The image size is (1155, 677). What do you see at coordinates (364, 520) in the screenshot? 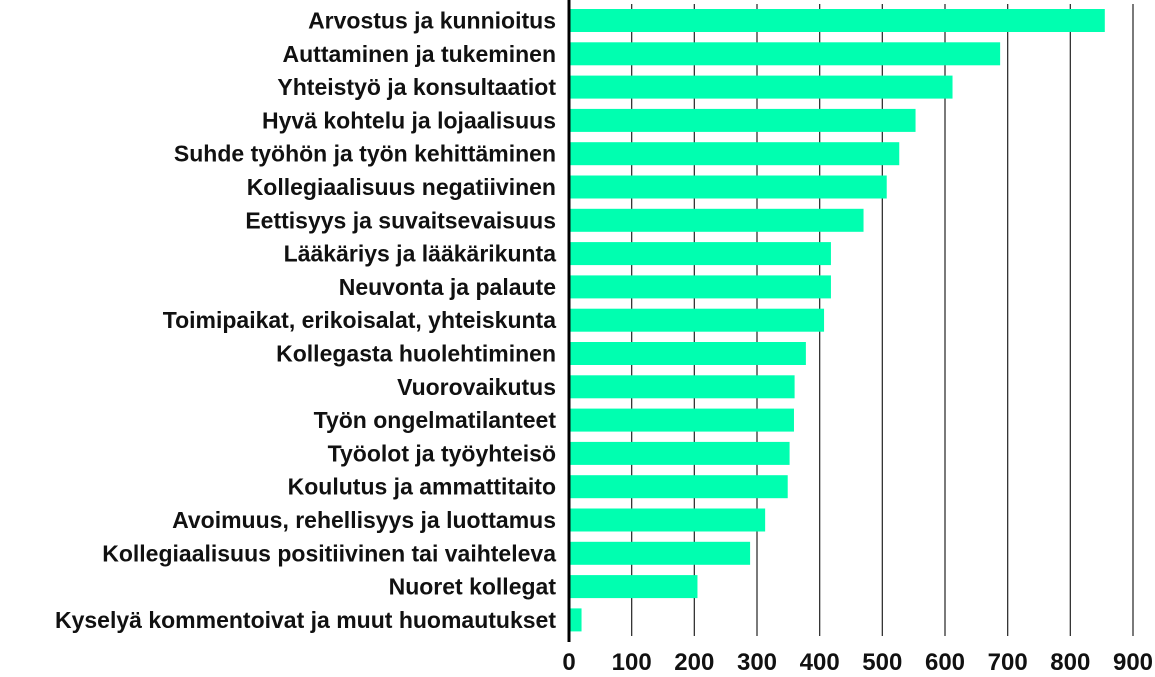
I see `category-label: Avoimuus, rehellisyys ja luottamus` at bounding box center [364, 520].